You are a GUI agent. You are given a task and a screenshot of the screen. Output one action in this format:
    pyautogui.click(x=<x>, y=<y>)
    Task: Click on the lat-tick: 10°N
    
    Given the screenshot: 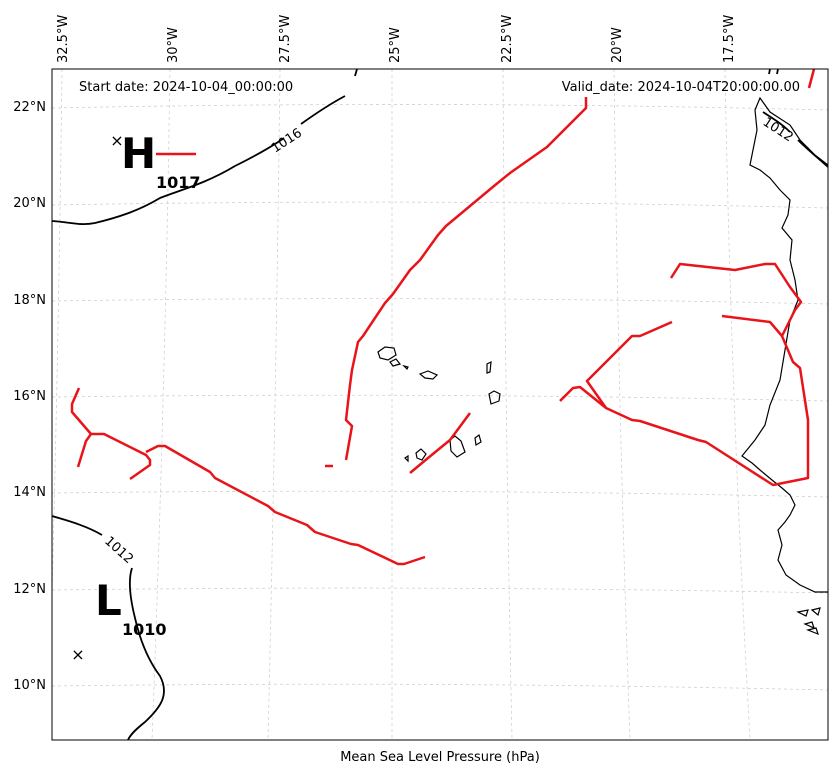 What is the action you would take?
    pyautogui.click(x=29, y=685)
    